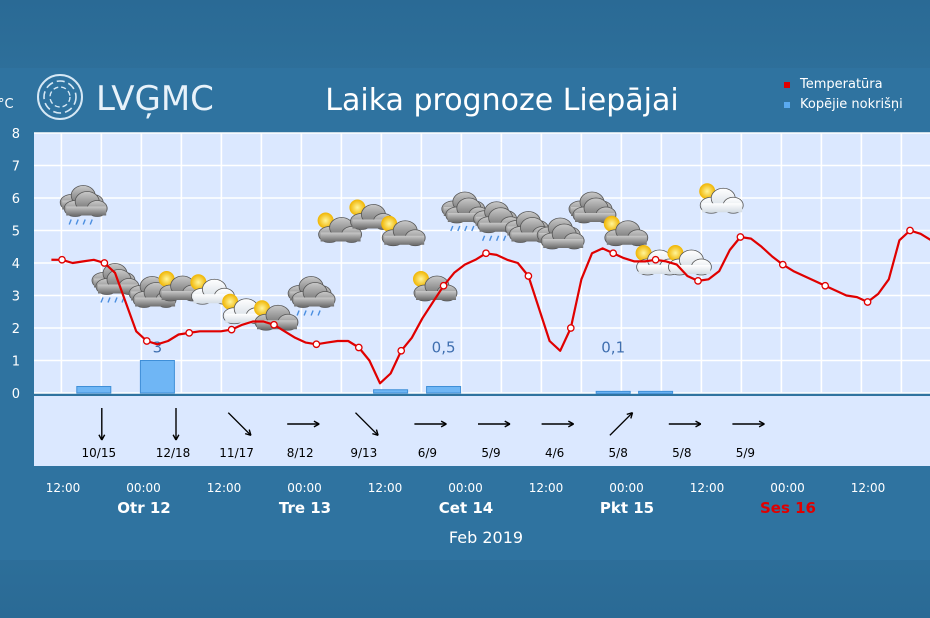 Image resolution: width=930 pixels, height=618 pixels. I want to click on y-tick-label: 7, so click(16, 167).